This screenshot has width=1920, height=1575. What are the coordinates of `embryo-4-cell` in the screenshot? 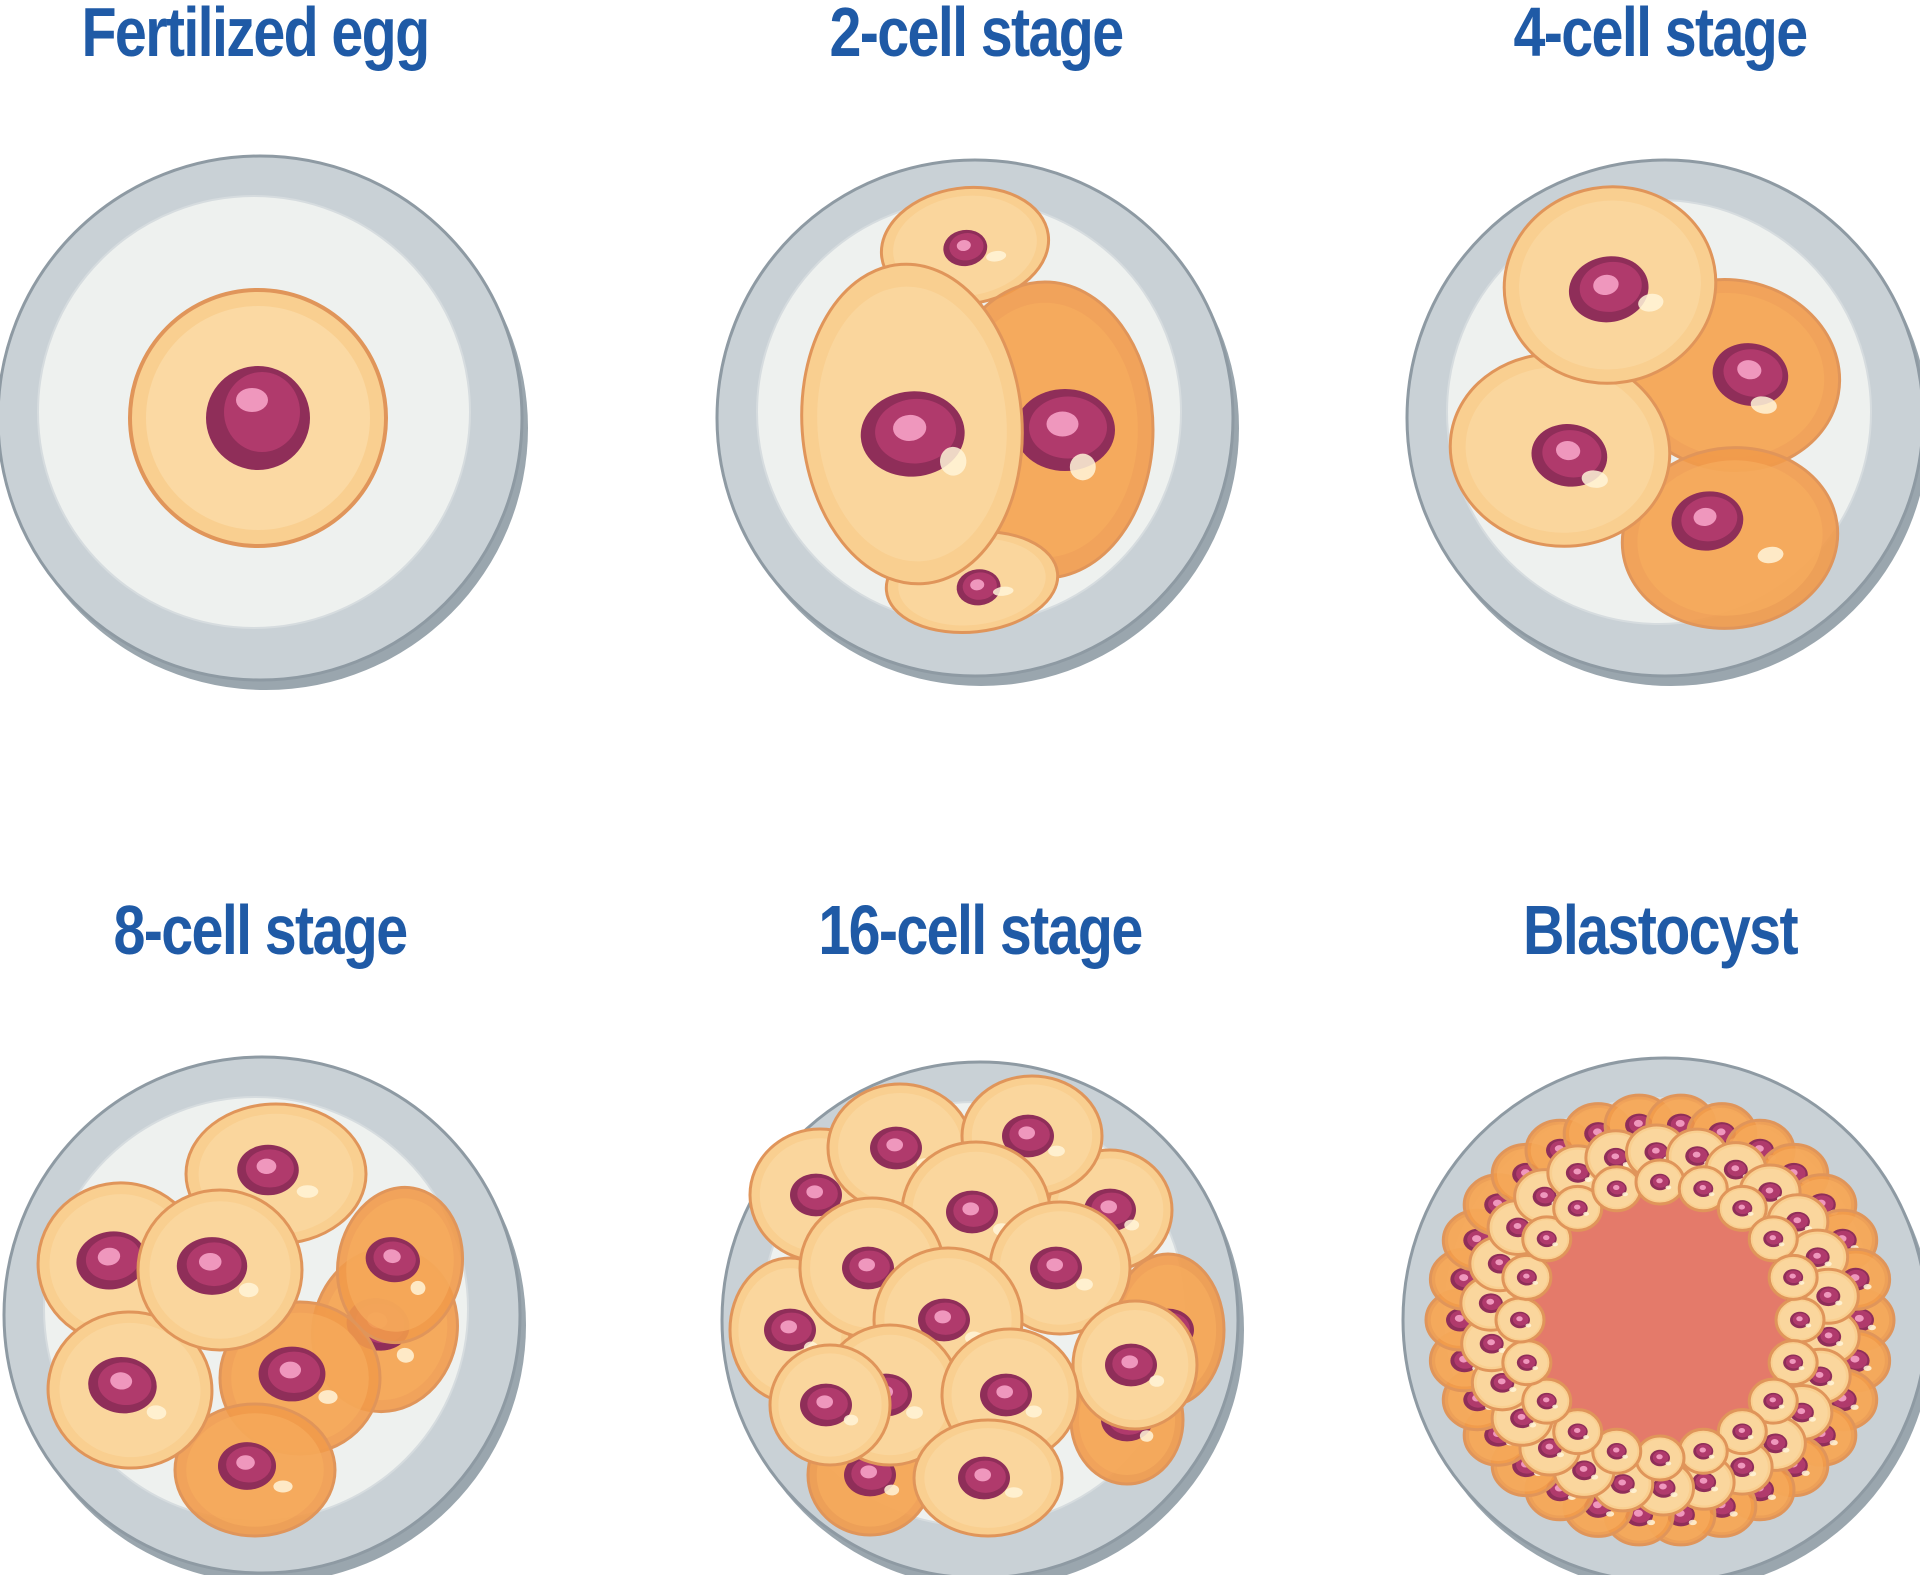 It's located at (1662, 422).